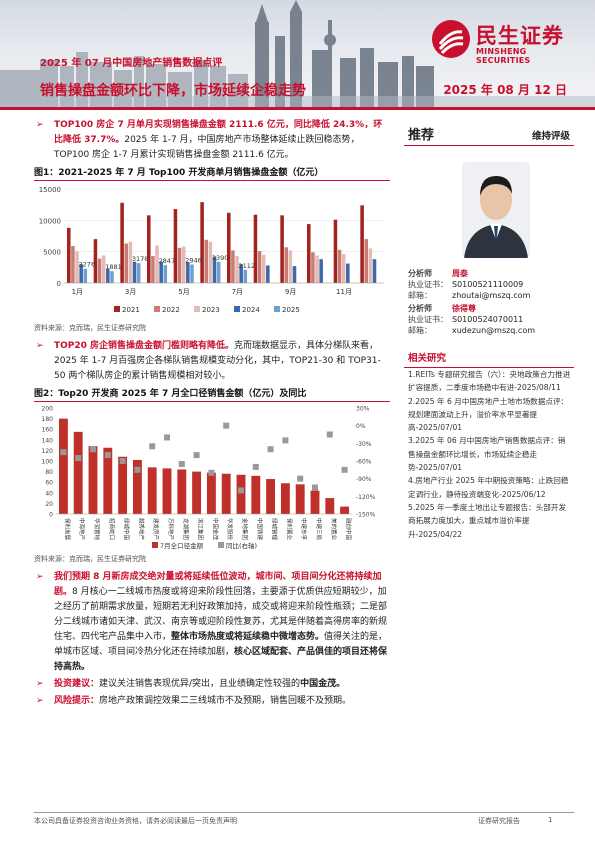  Describe the element at coordinates (212, 394) in the screenshot. I see `figure-2-title: 图2：Top20 开发商 2025 年 7 月全口径销售金额（亿元）及同比` at that location.